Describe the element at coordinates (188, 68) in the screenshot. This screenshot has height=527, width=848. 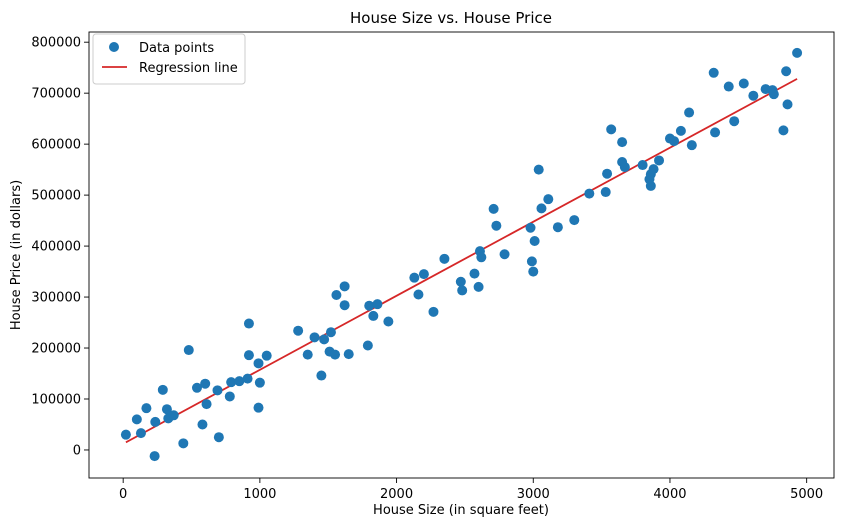
I see `legend-label-regression-line: Regression line` at that location.